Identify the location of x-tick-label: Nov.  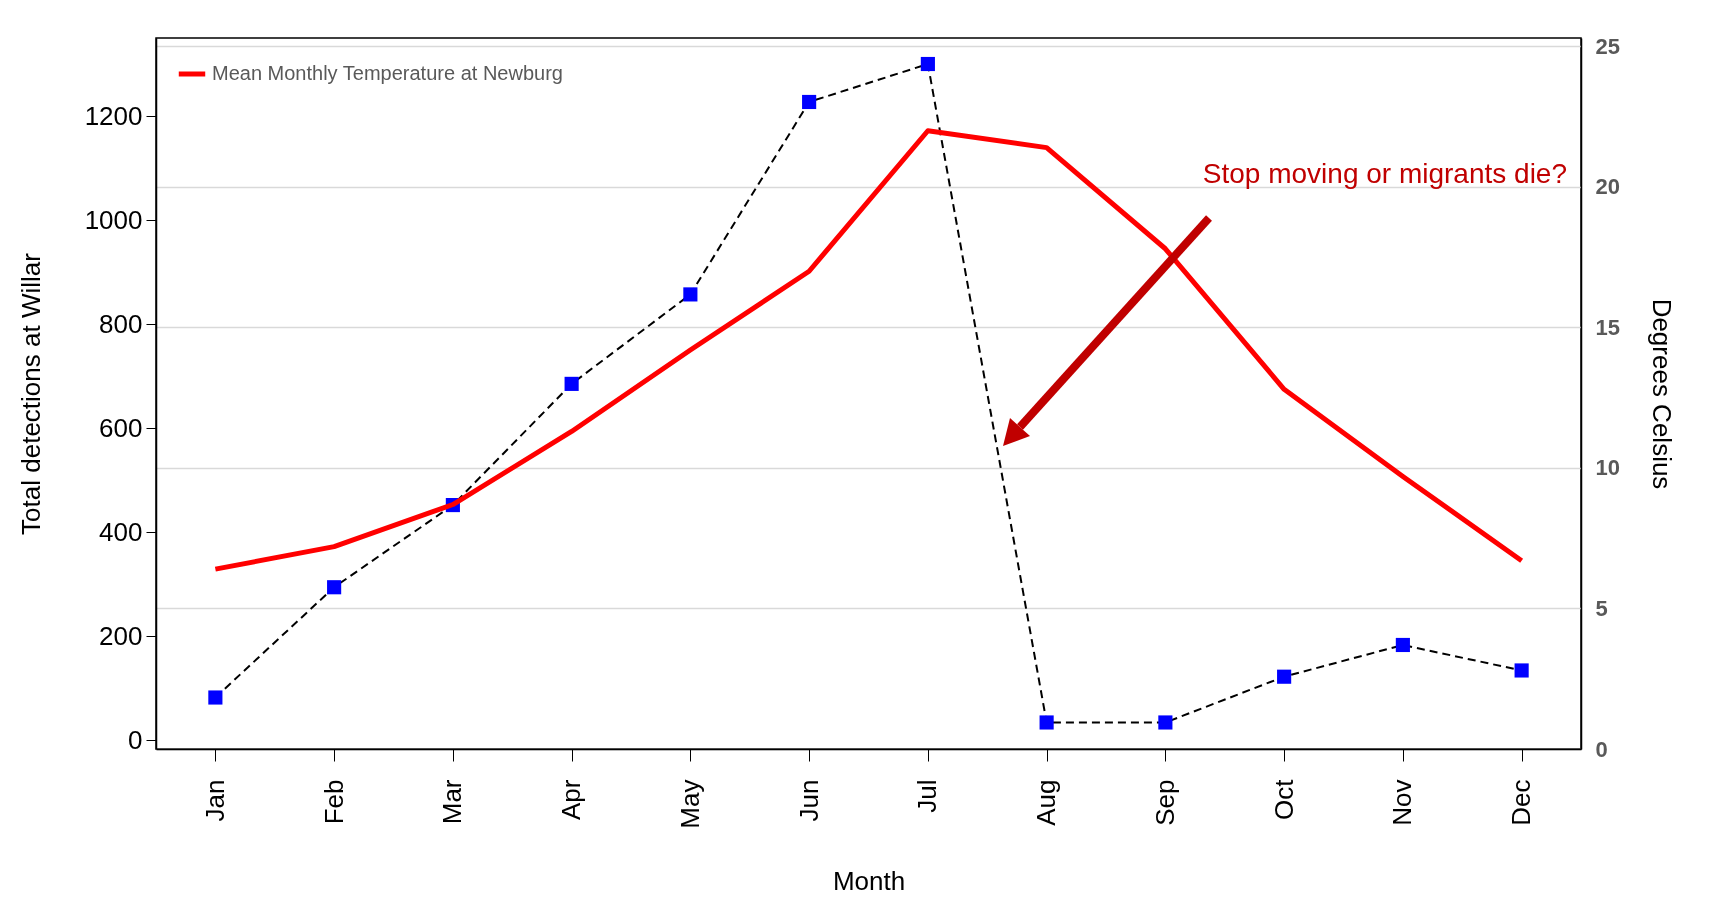
(1402, 802).